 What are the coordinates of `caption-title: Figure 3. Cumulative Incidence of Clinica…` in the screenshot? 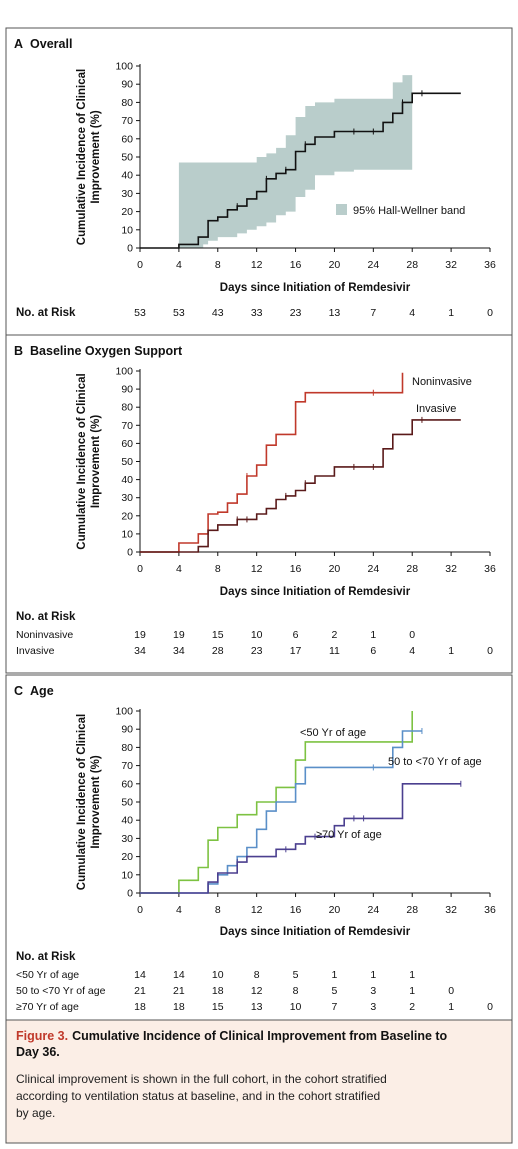 It's located at (232, 1044).